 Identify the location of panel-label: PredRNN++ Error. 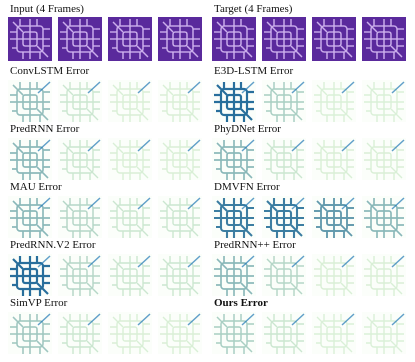
(255, 245).